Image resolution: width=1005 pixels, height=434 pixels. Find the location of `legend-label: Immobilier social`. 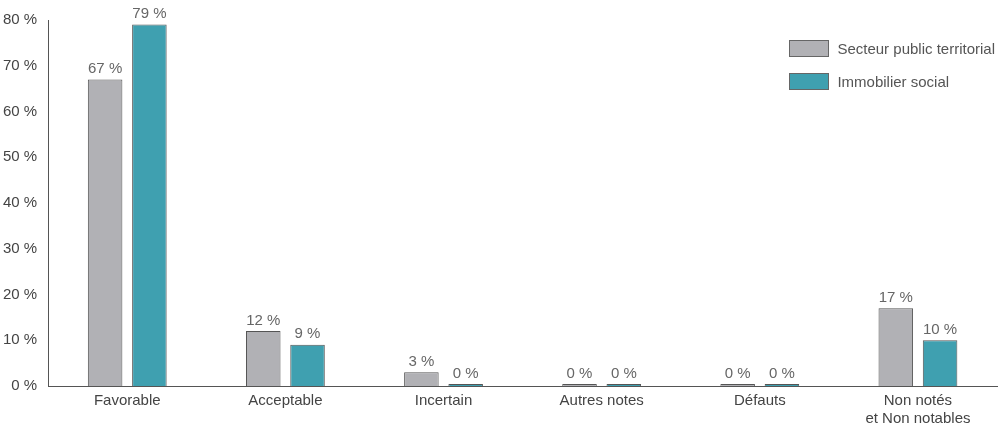

legend-label: Immobilier social is located at coordinates (893, 81).